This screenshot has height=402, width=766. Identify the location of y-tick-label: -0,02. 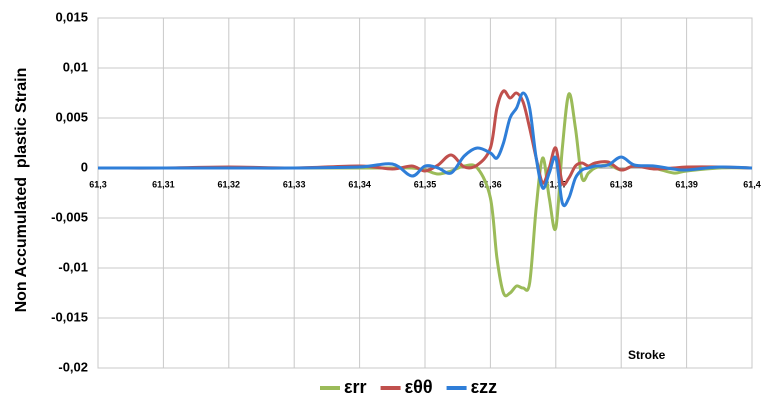
(73, 366).